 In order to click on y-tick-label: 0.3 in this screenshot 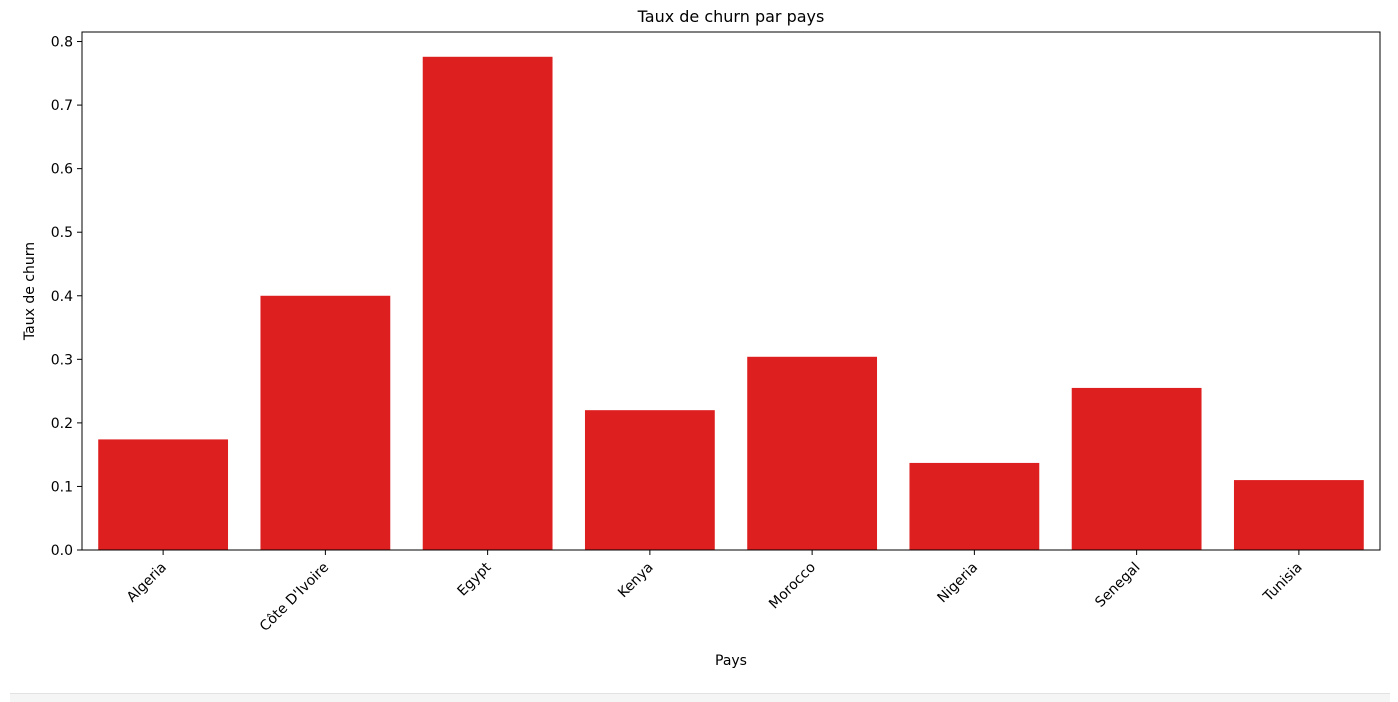, I will do `click(62, 360)`.